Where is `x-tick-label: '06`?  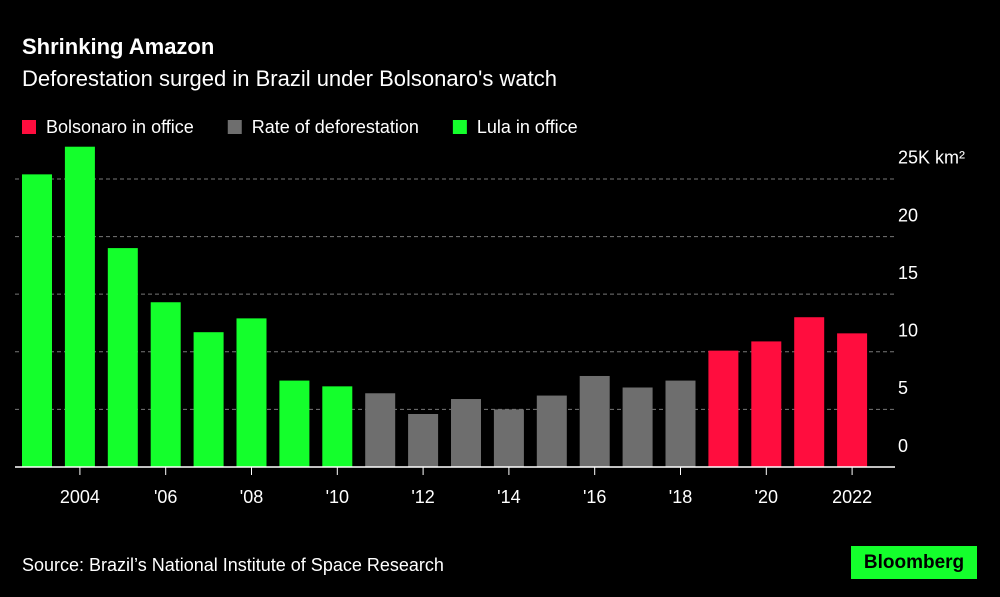
x-tick-label: '06 is located at coordinates (165, 497).